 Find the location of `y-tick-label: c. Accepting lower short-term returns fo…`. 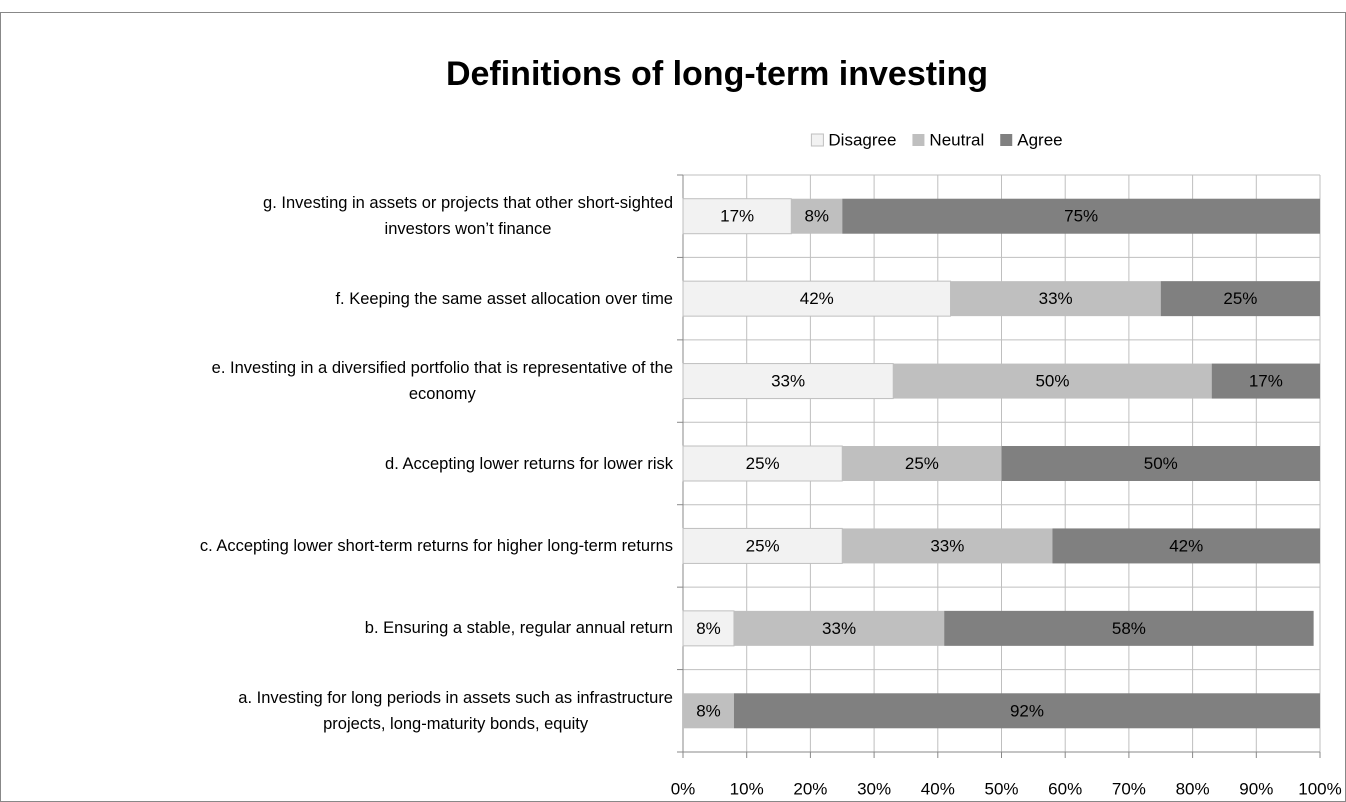

y-tick-label: c. Accepting lower short-term returns fo… is located at coordinates (436, 545).